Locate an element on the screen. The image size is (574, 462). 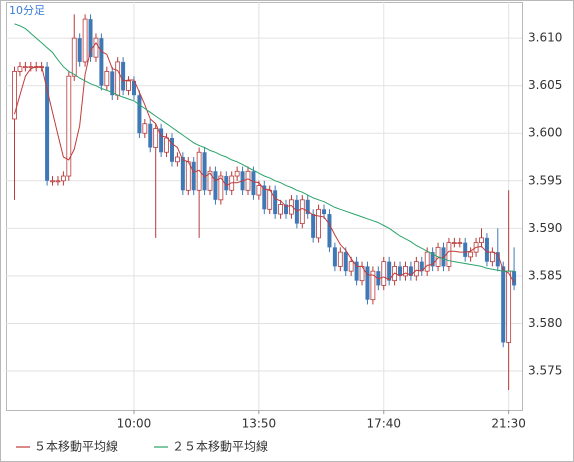
legend-label: ２５本移動平均線 is located at coordinates (220, 446).